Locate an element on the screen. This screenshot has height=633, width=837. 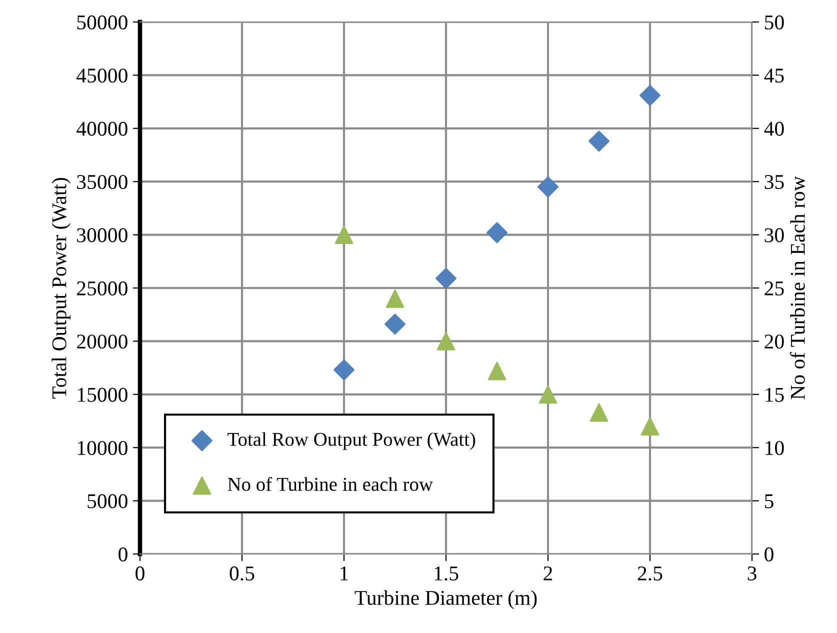
y-tick-label: 5000 is located at coordinates (108, 501).